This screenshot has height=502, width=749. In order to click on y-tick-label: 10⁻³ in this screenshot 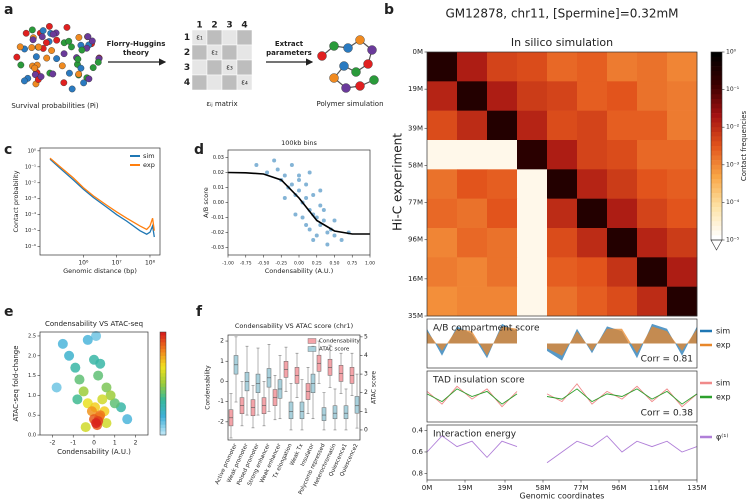, I will do `click(733, 164)`.